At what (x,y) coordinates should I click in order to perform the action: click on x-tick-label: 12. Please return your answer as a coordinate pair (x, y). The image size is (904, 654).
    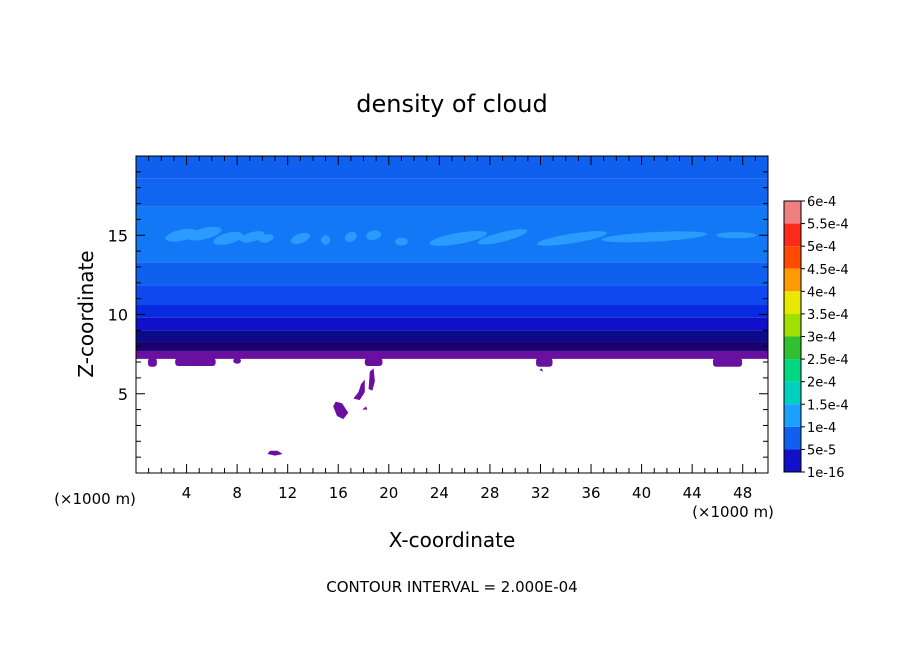
    Looking at the image, I should click on (287, 493).